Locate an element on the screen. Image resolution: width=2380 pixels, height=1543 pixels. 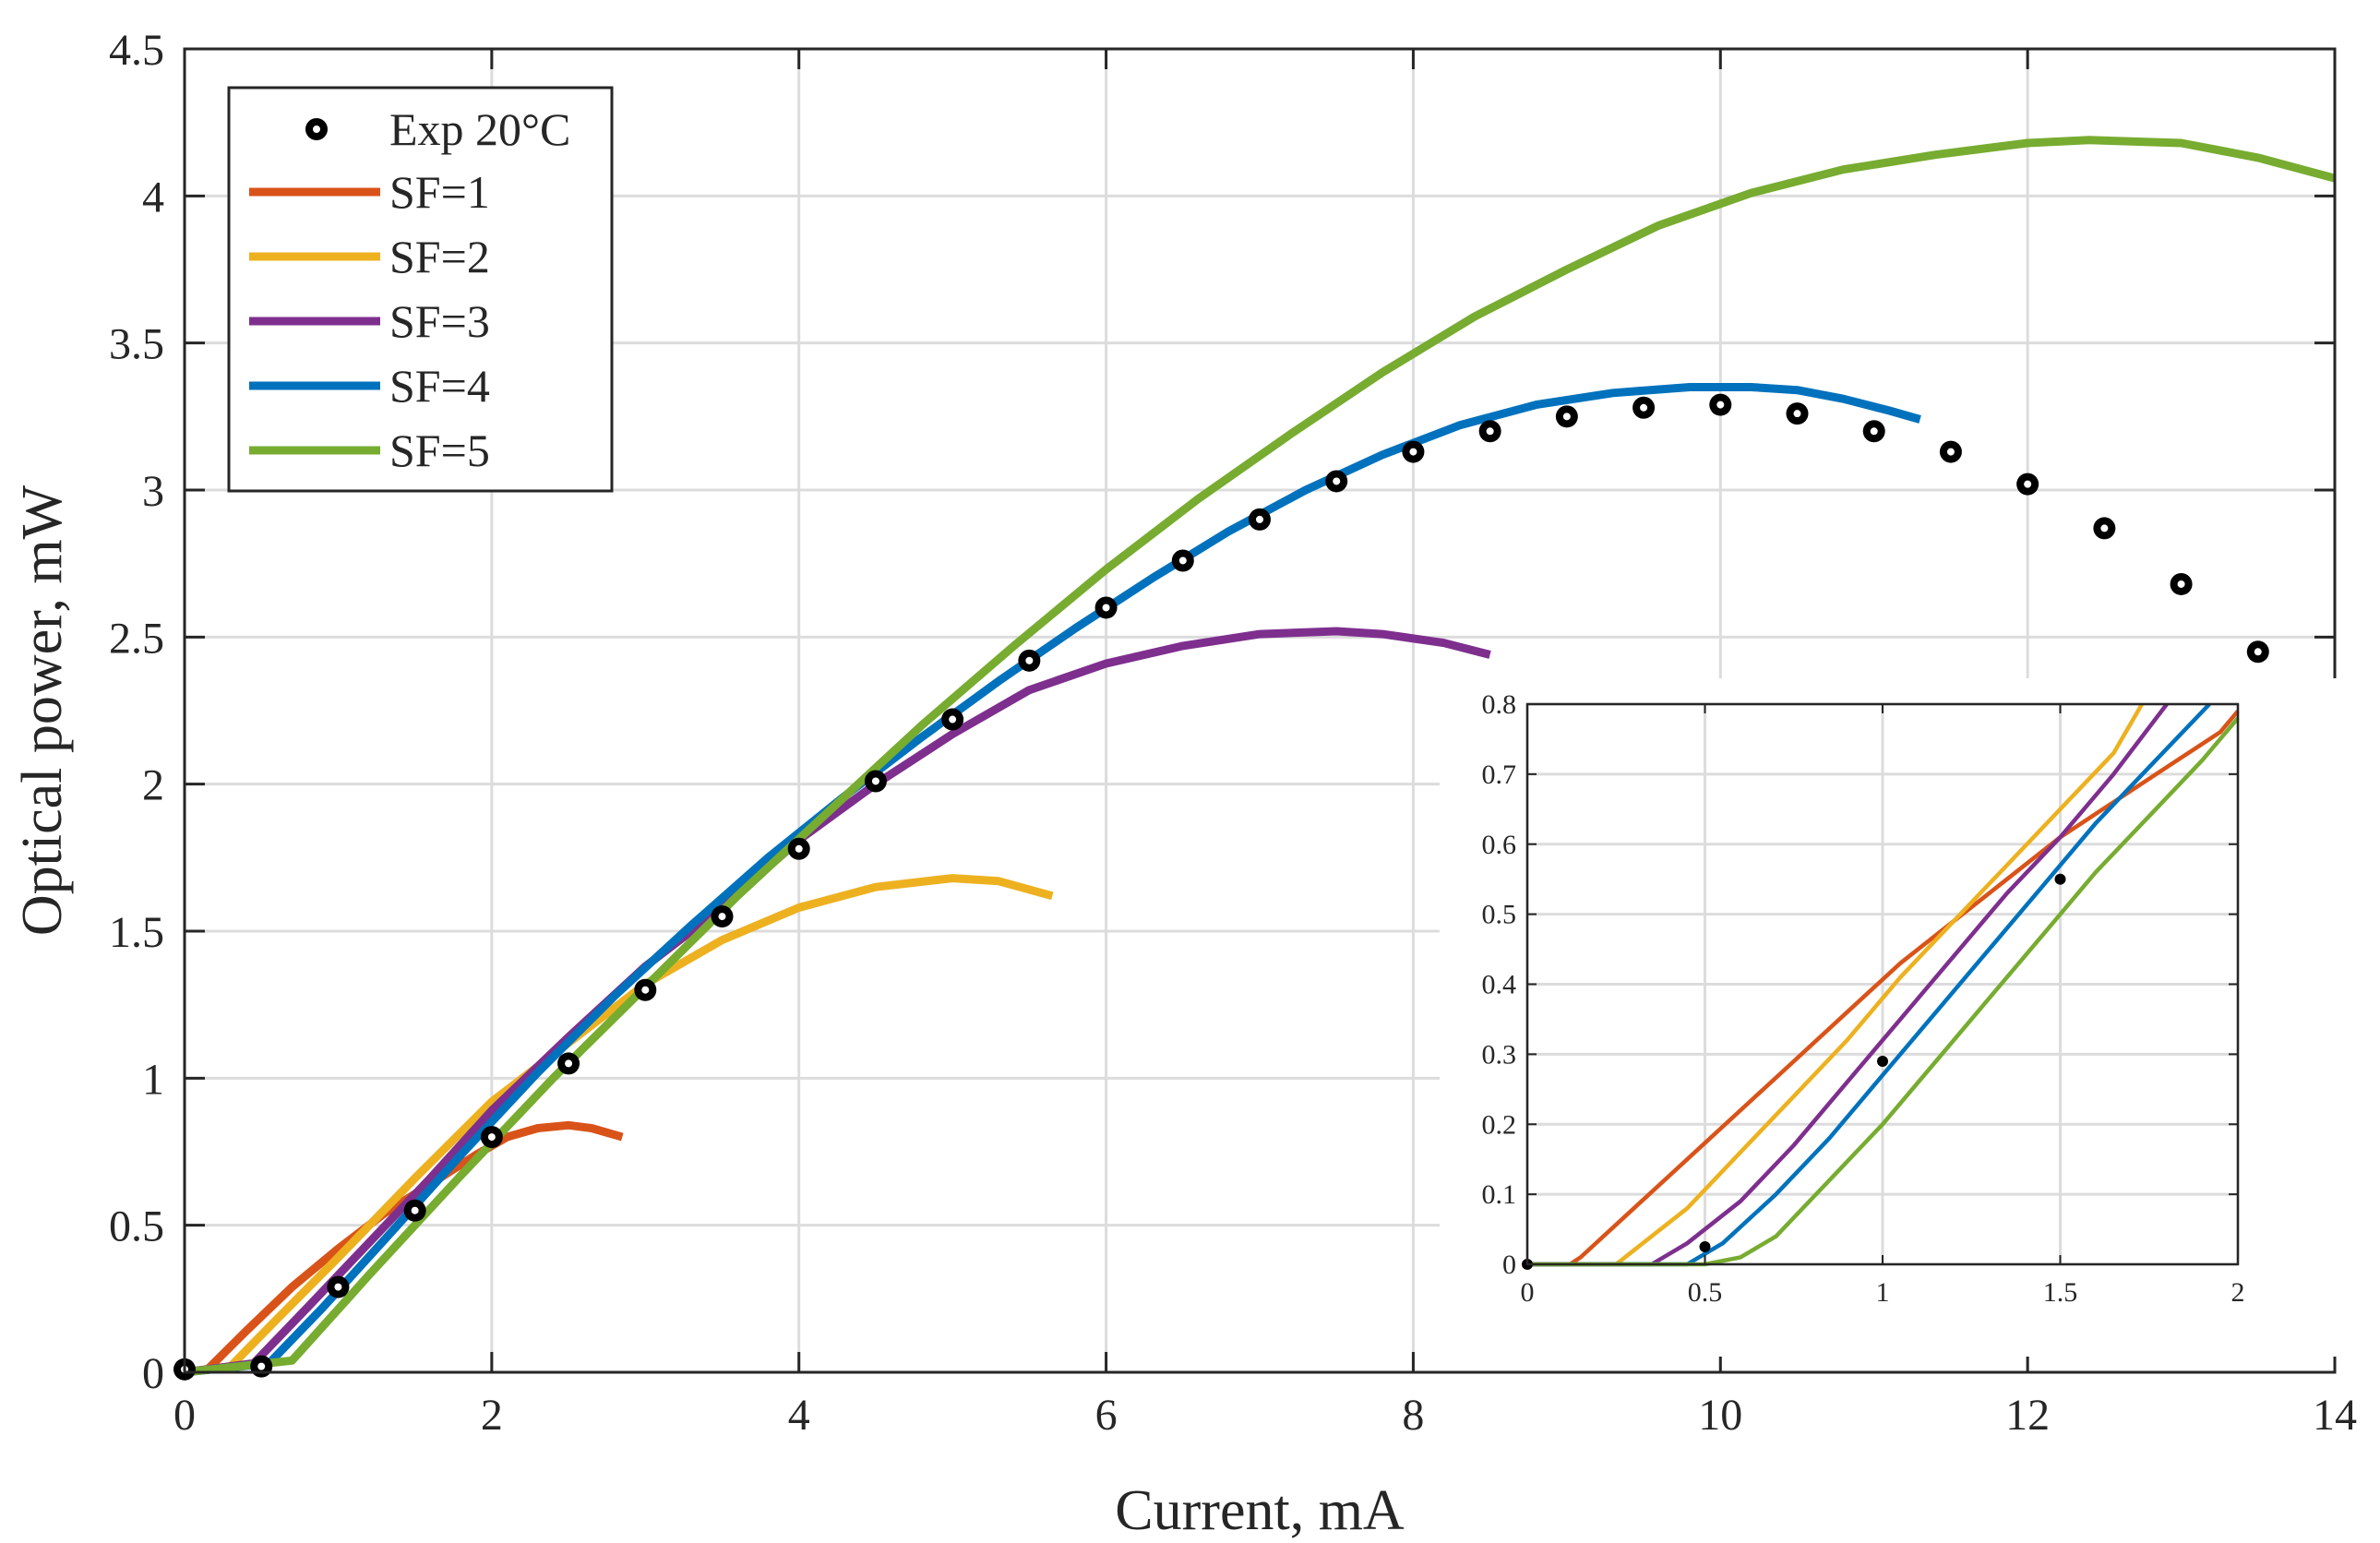
main-y-tick-label: 4 is located at coordinates (153, 197).